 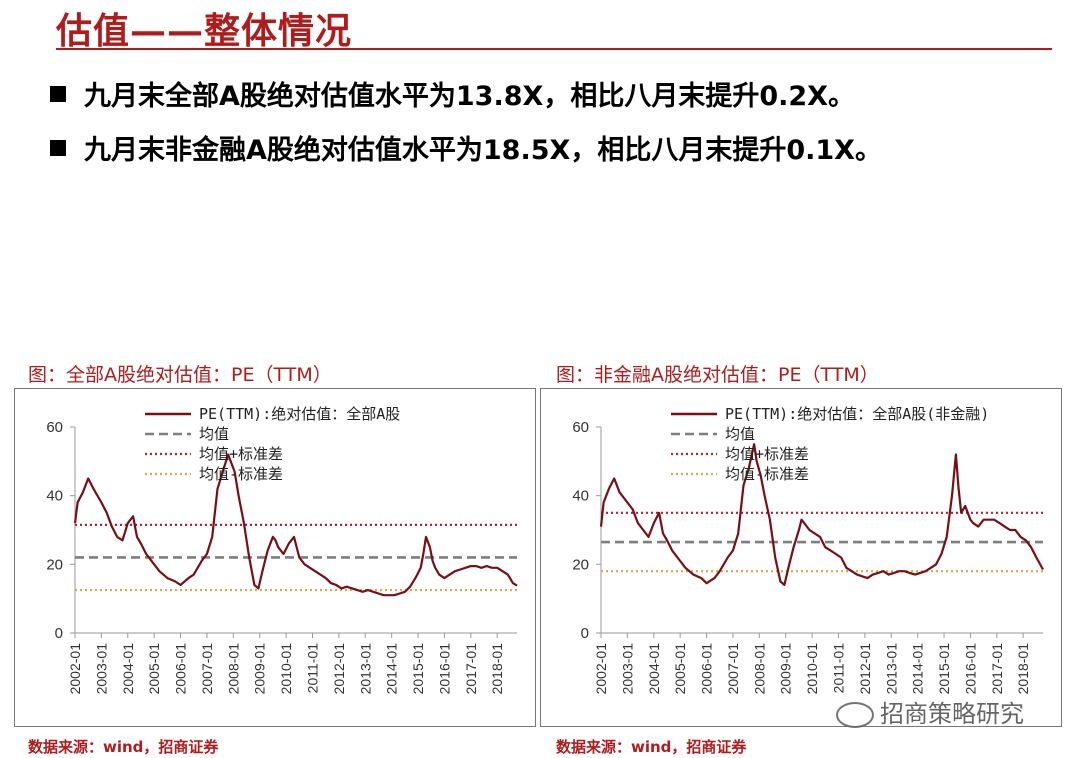 What do you see at coordinates (952, 714) in the screenshot?
I see `watermark-text: 招商策略研究` at bounding box center [952, 714].